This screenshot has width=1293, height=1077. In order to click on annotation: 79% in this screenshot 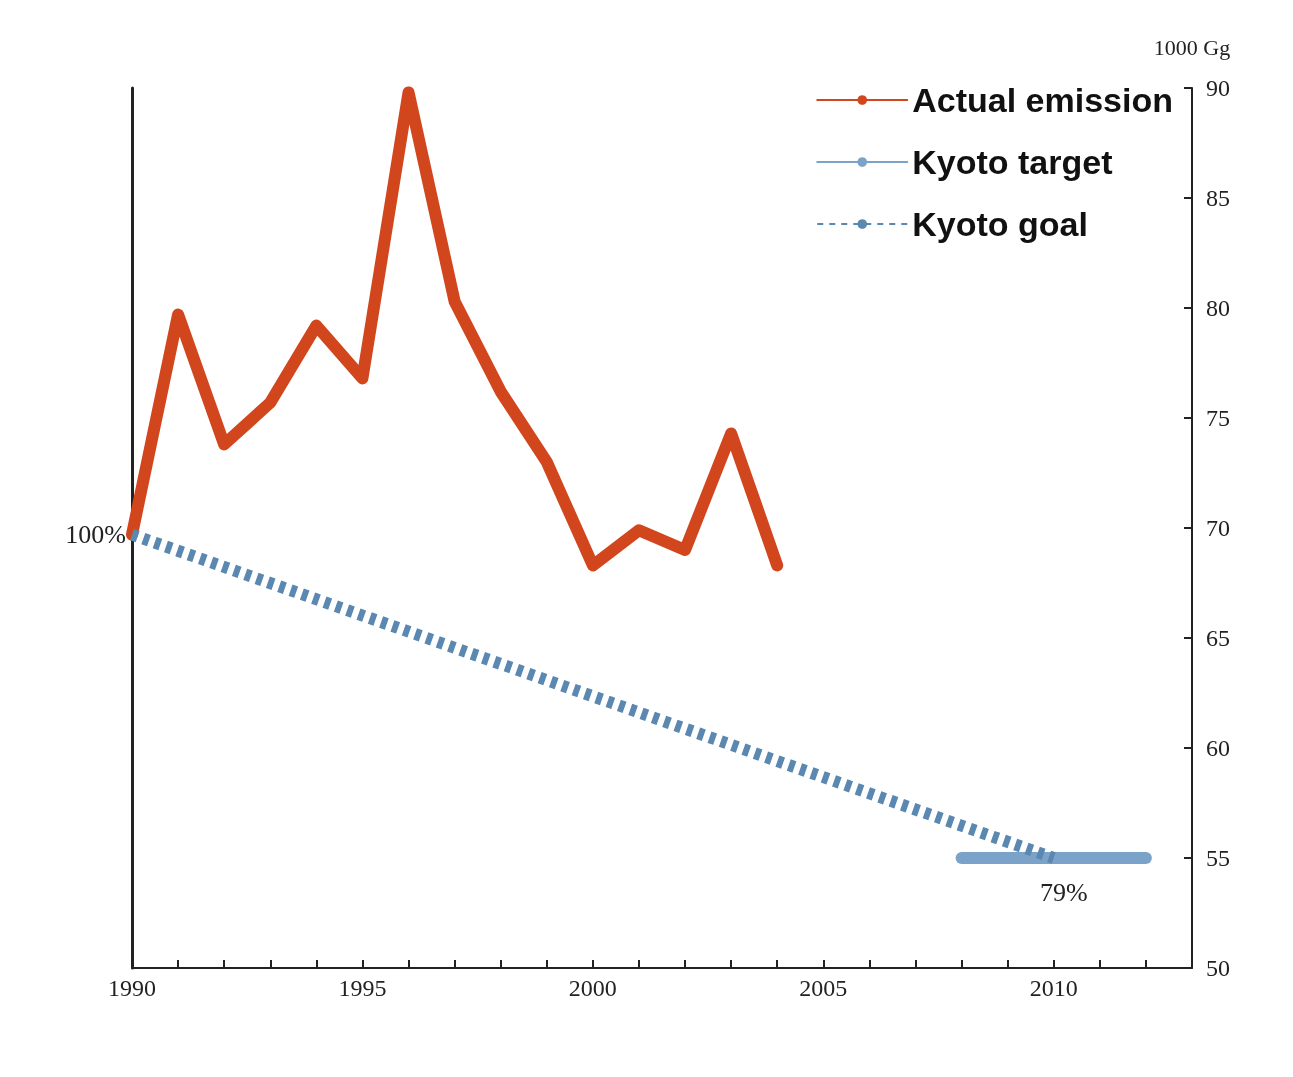, I will do `click(1063, 892)`.